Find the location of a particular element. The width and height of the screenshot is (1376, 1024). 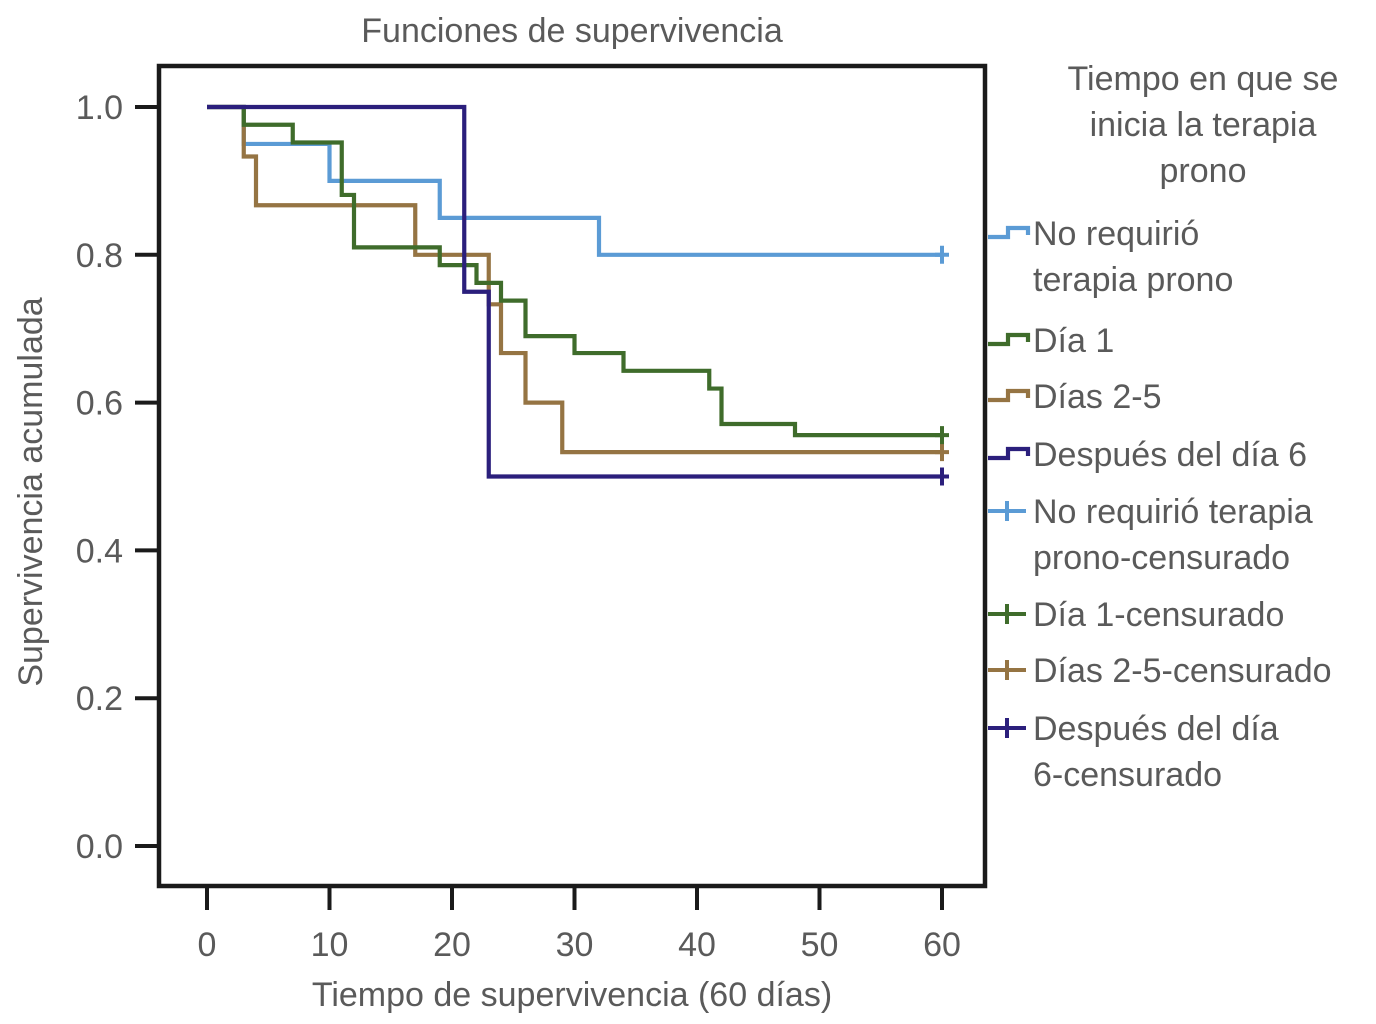

legend-label: terapia prono is located at coordinates (1133, 280).